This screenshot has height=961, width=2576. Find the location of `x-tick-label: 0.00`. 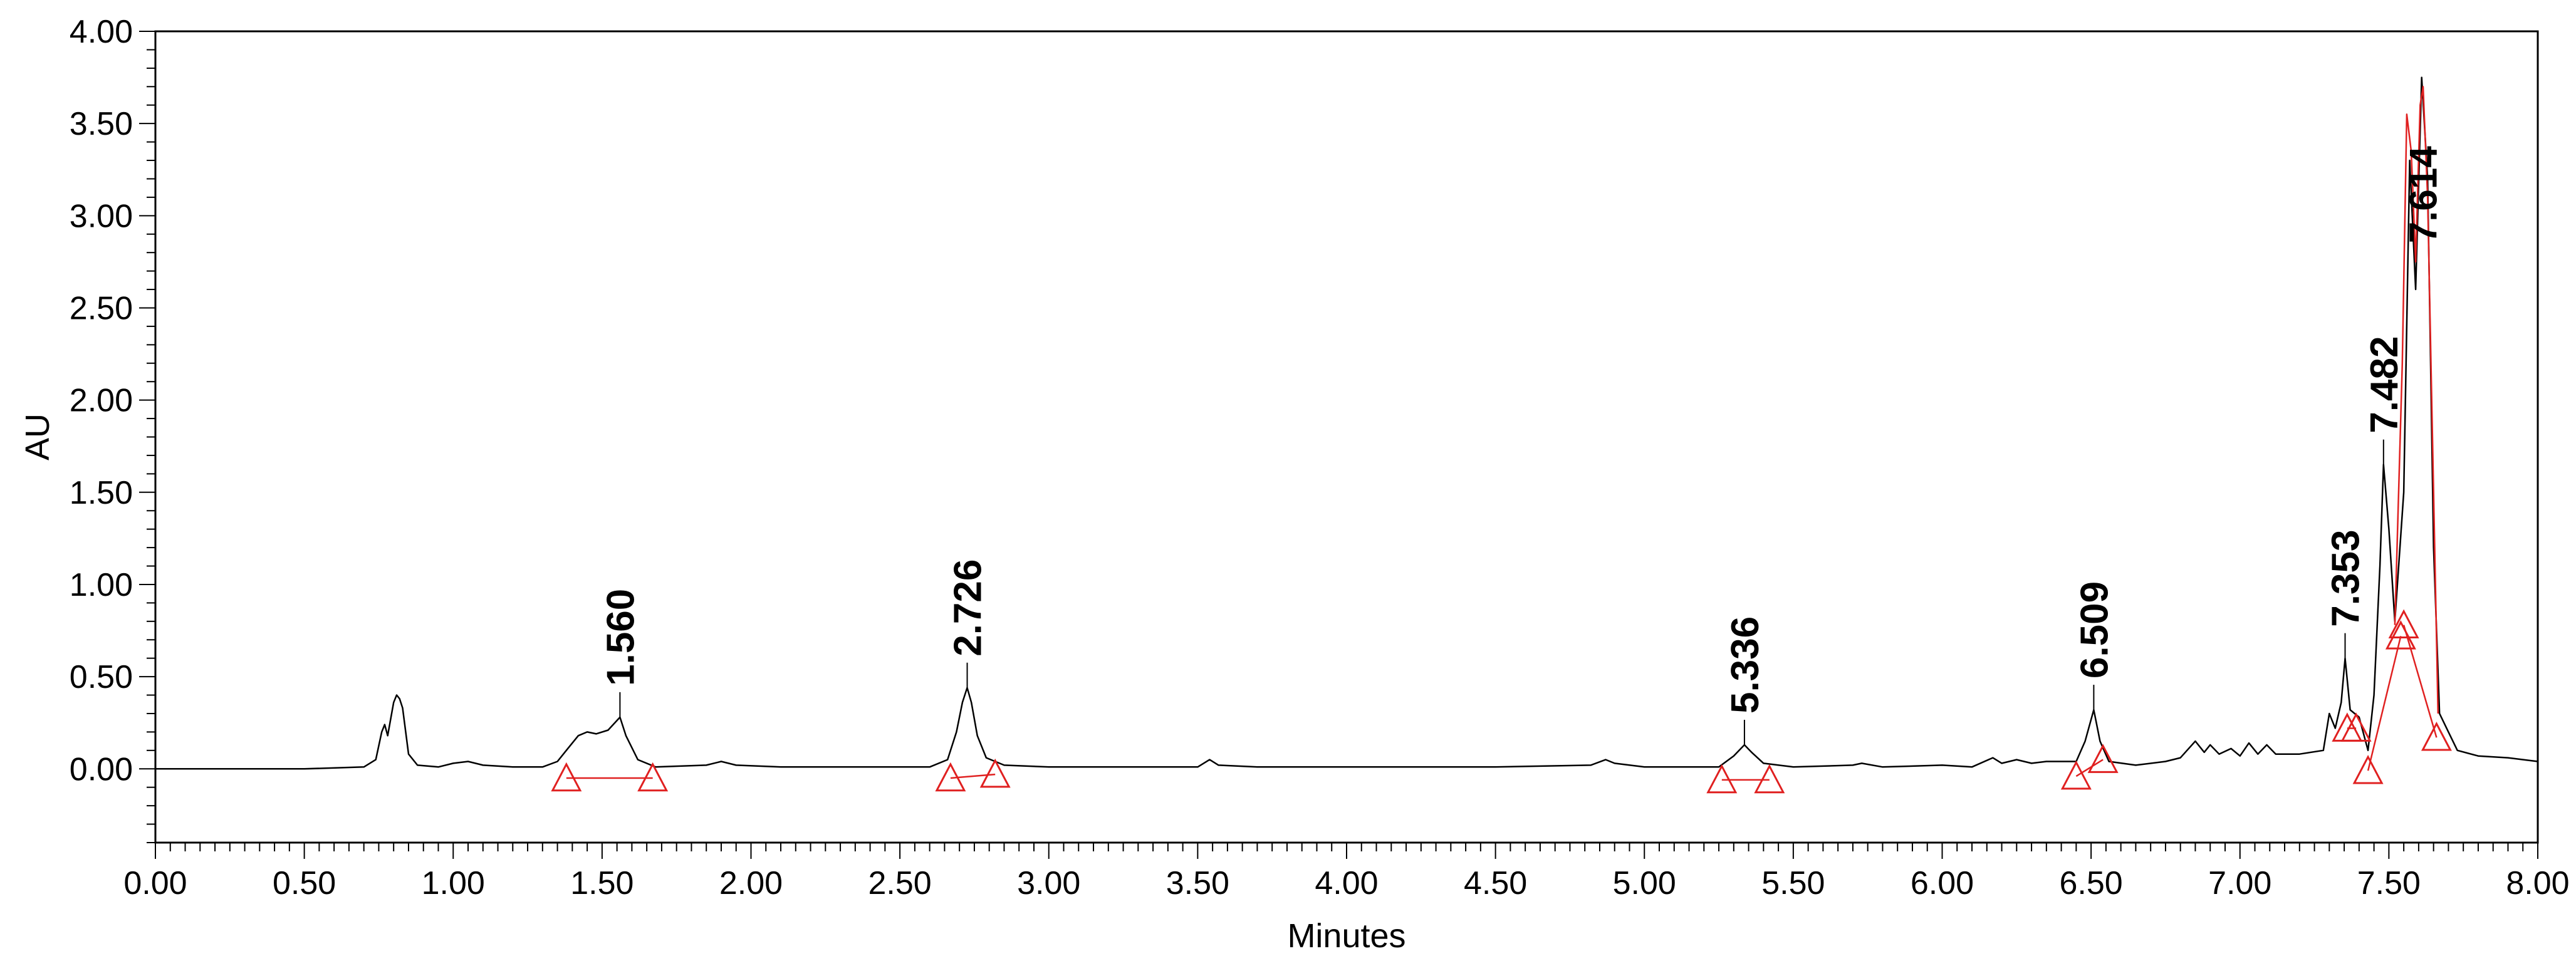

x-tick-label: 0.00 is located at coordinates (155, 883).